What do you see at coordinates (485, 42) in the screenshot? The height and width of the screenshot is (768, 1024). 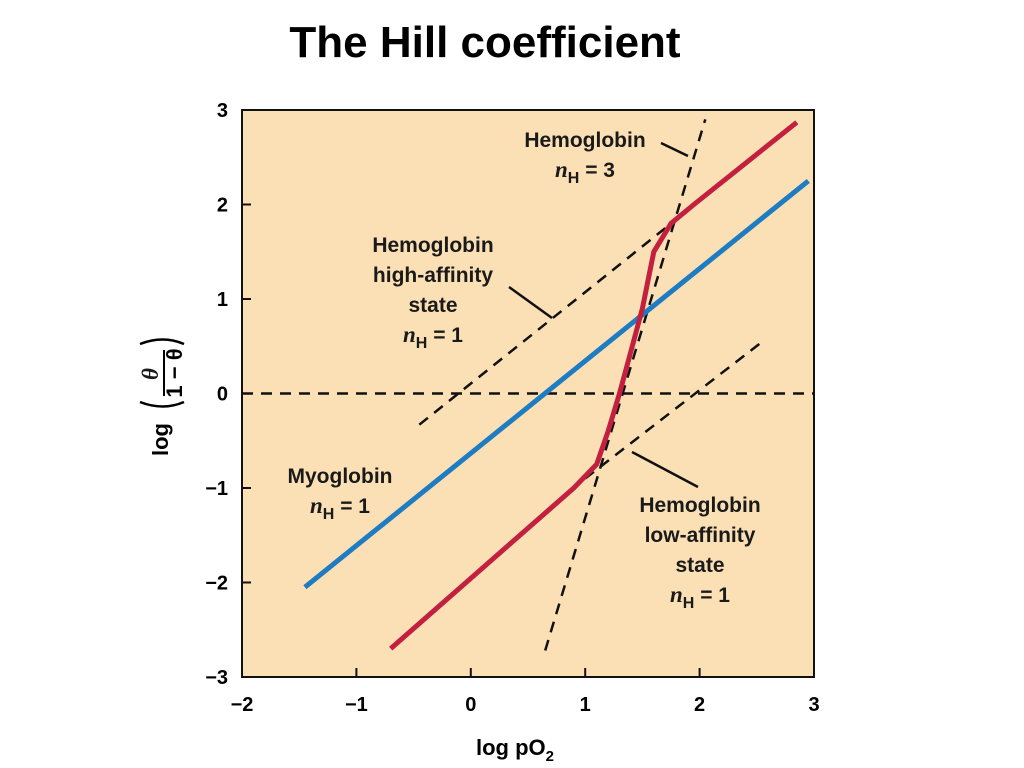 I see `slide-title: The Hill coefficient` at bounding box center [485, 42].